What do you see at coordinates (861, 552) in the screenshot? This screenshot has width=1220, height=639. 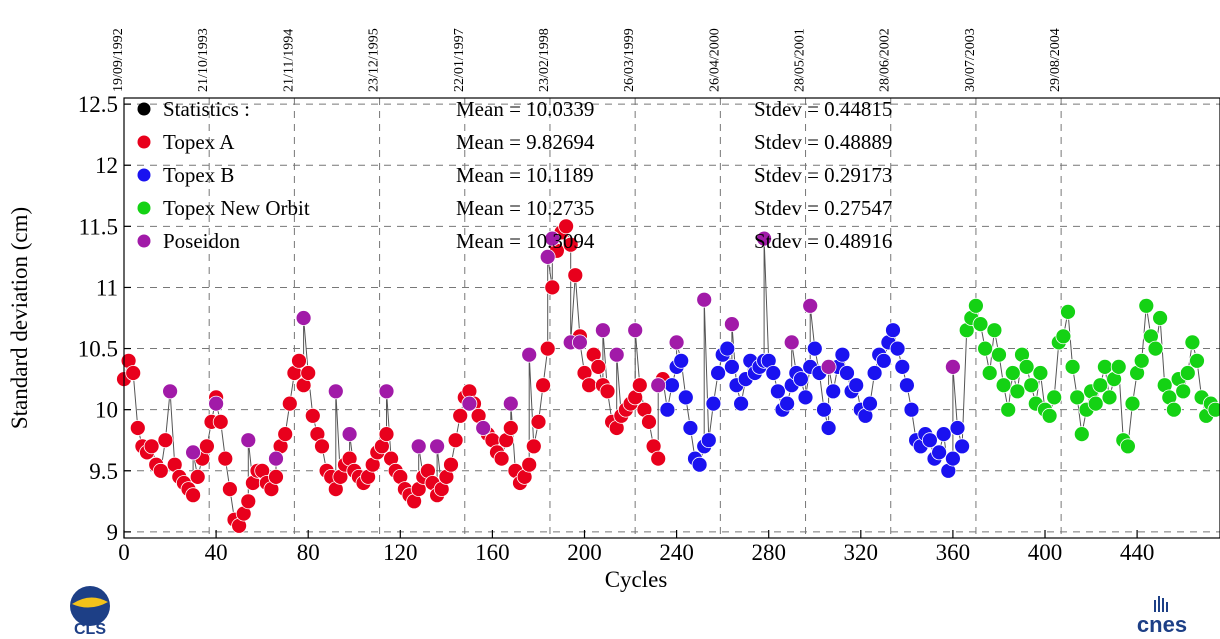 I see `x-tick-label: 320` at bounding box center [861, 552].